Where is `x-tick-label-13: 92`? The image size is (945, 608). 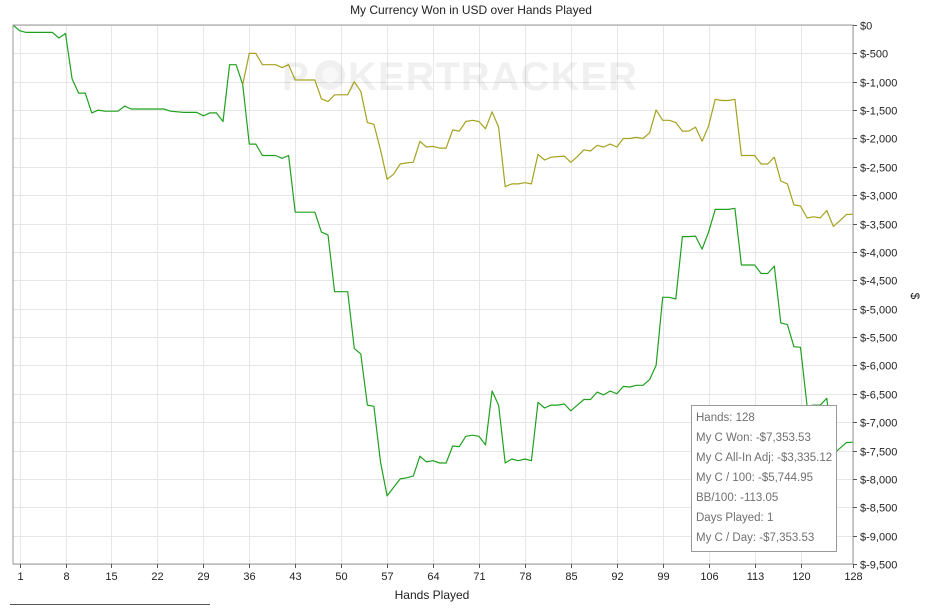
x-tick-label-13: 92 is located at coordinates (617, 577).